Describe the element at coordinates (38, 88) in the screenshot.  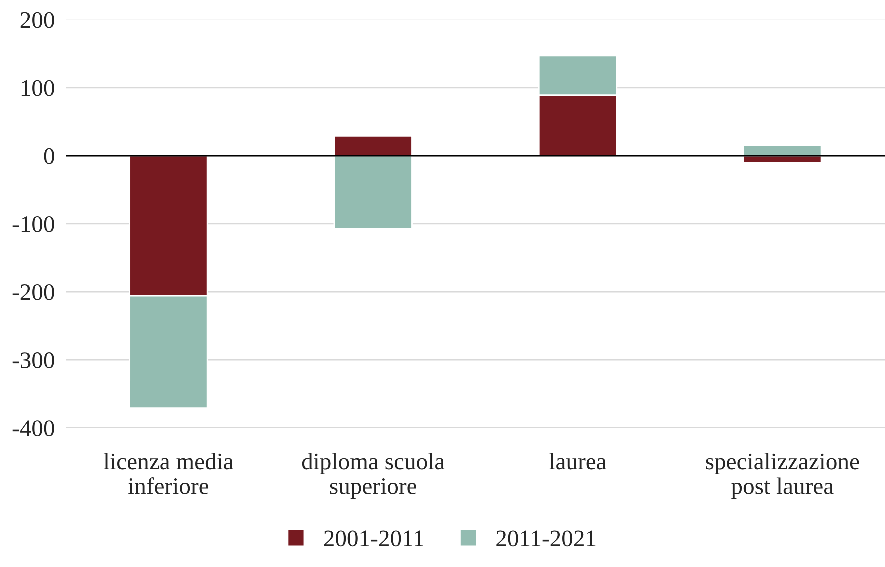
I see `y-tick-label: 100` at that location.